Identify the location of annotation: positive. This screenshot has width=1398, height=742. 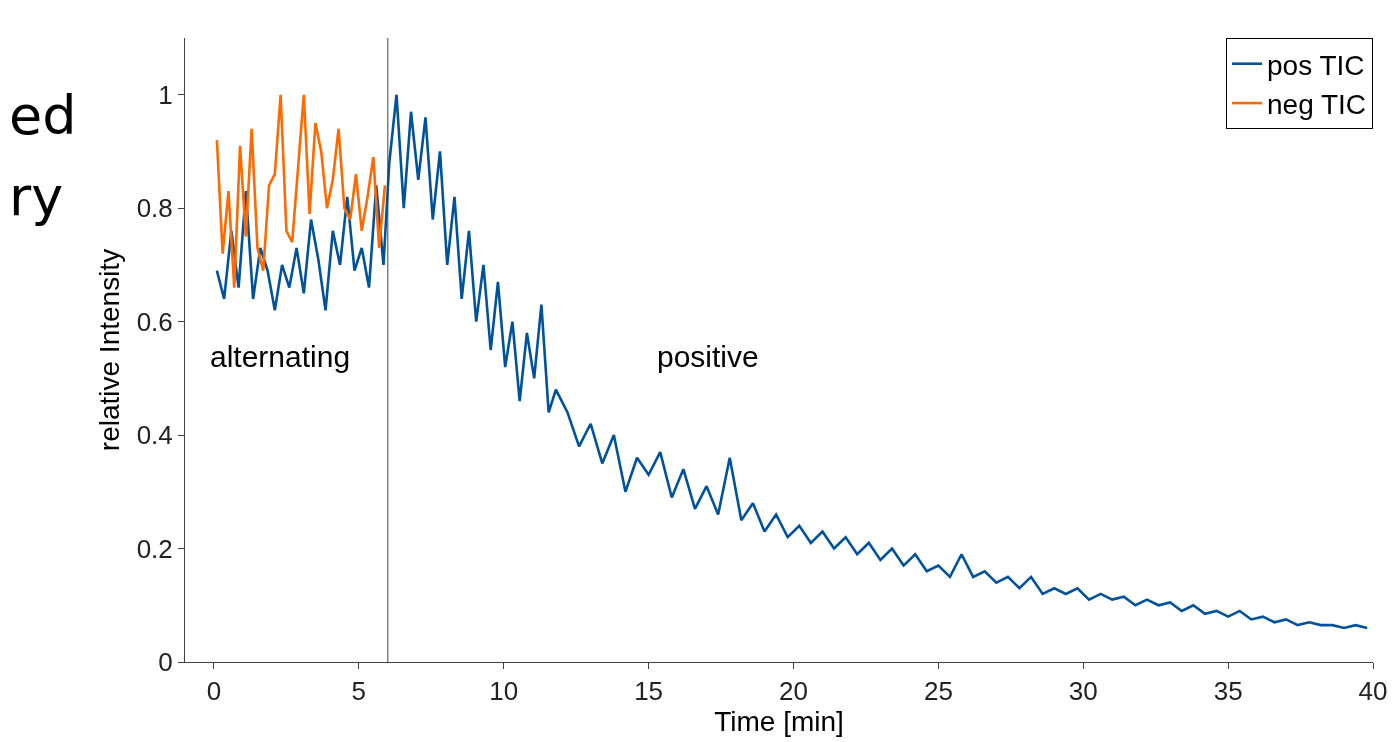
(708, 356).